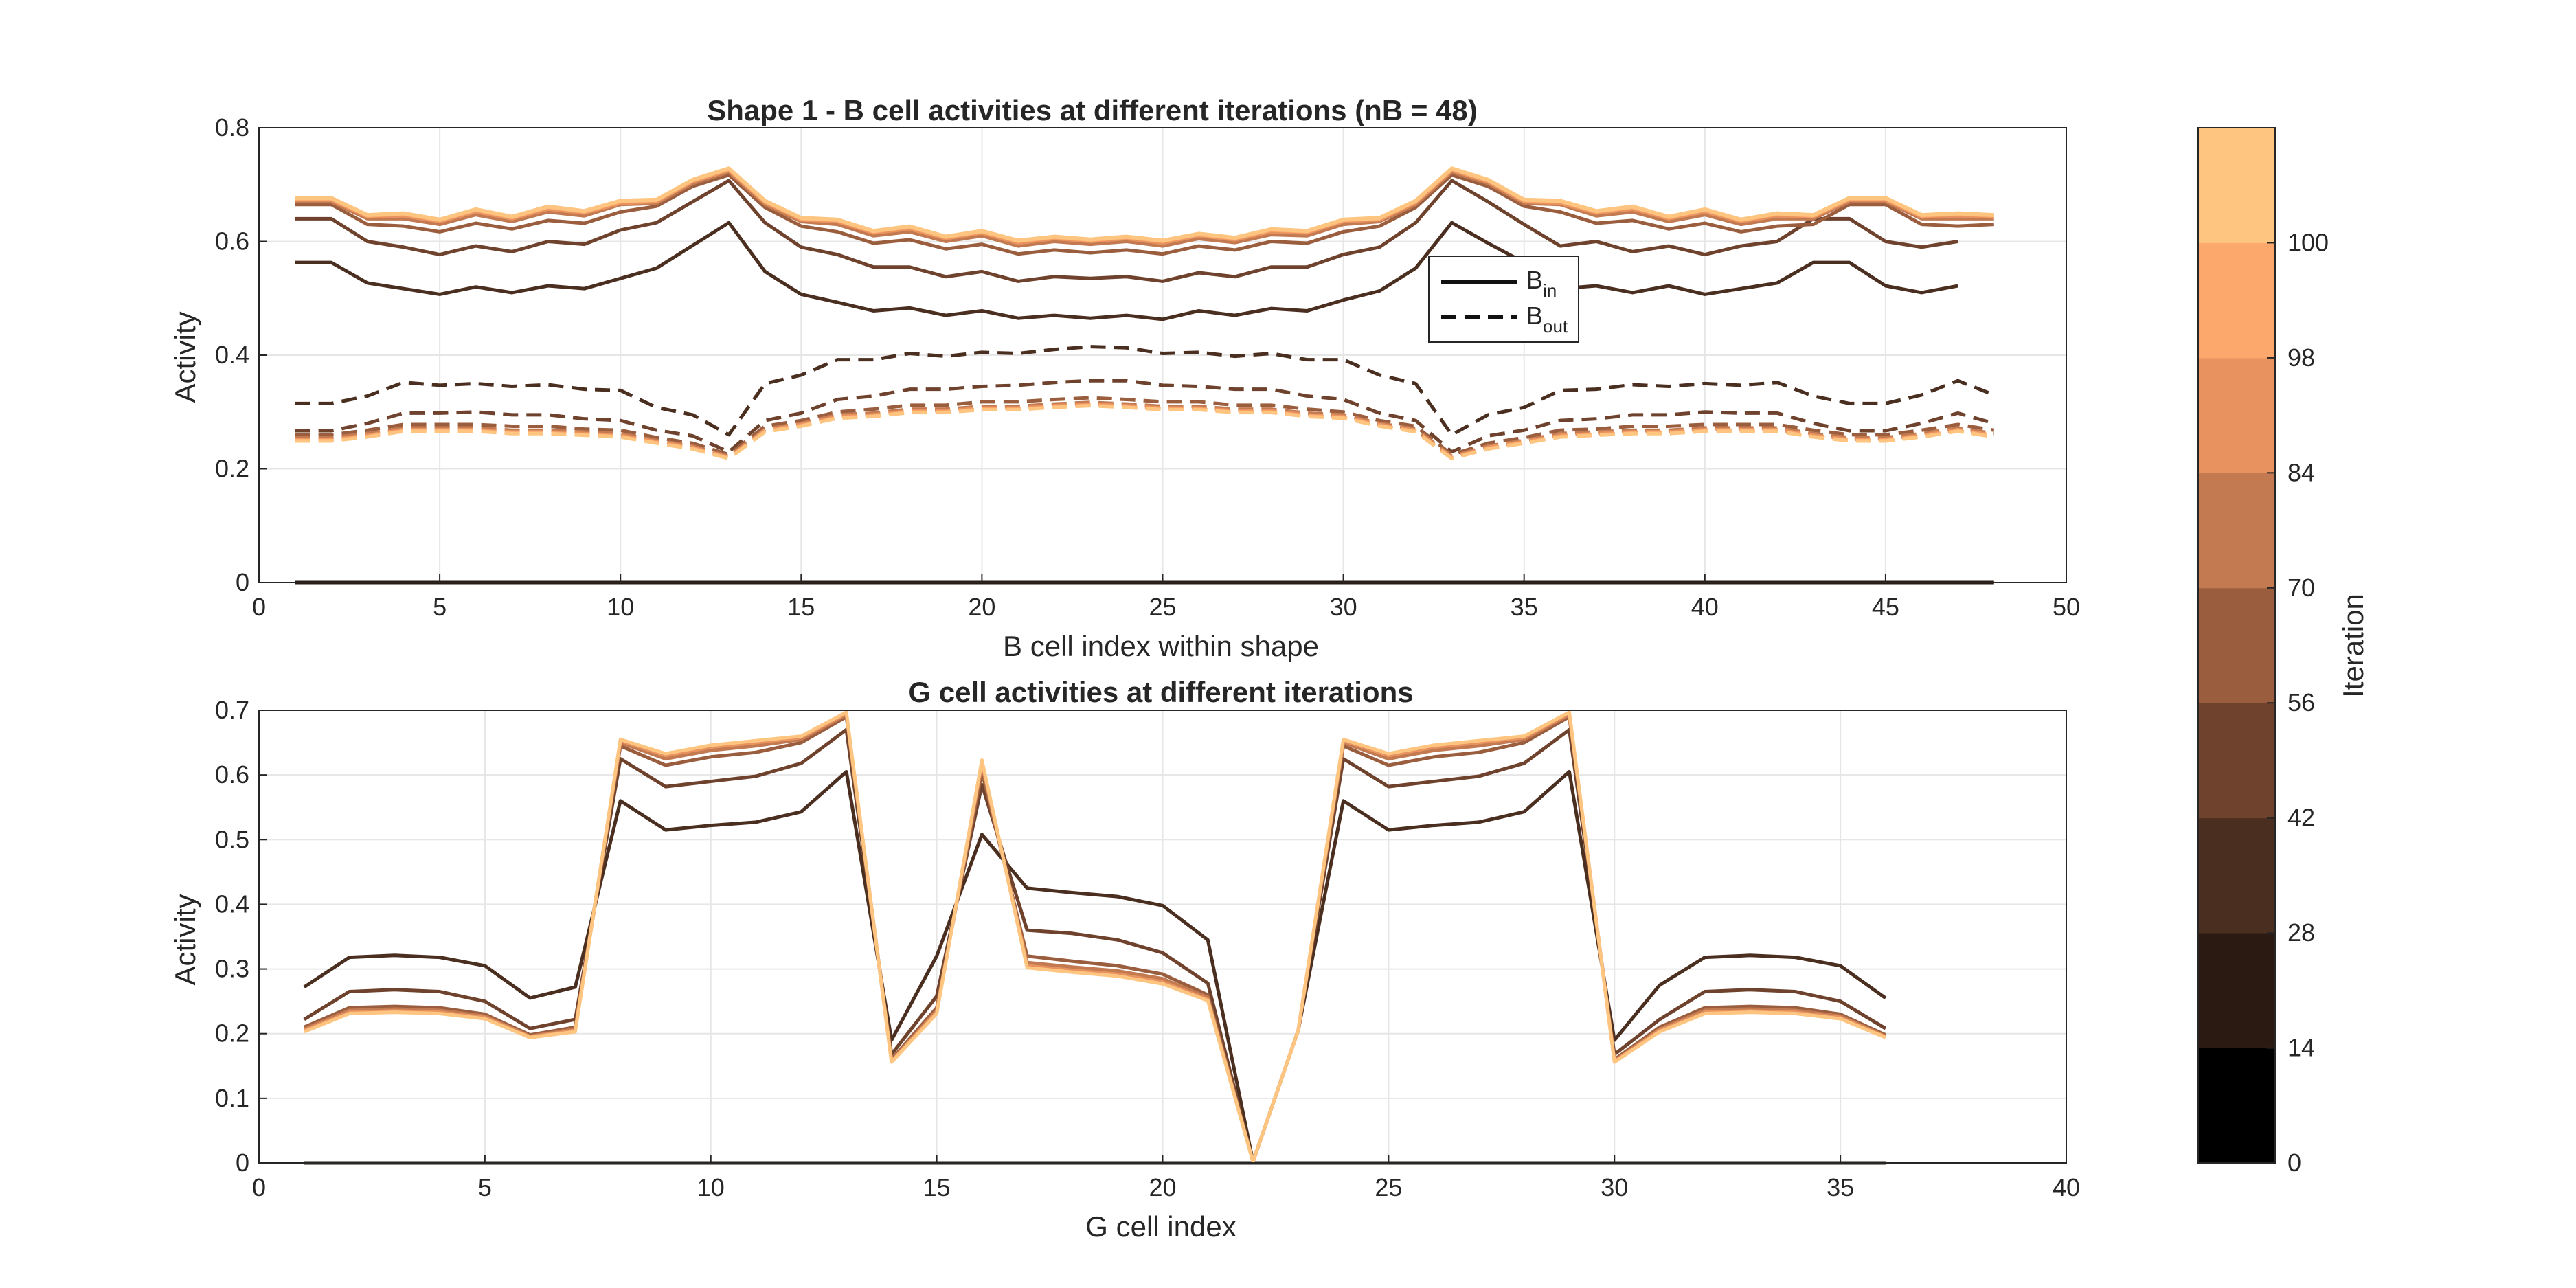  I want to click on y-tick-label: 0.5, so click(232, 839).